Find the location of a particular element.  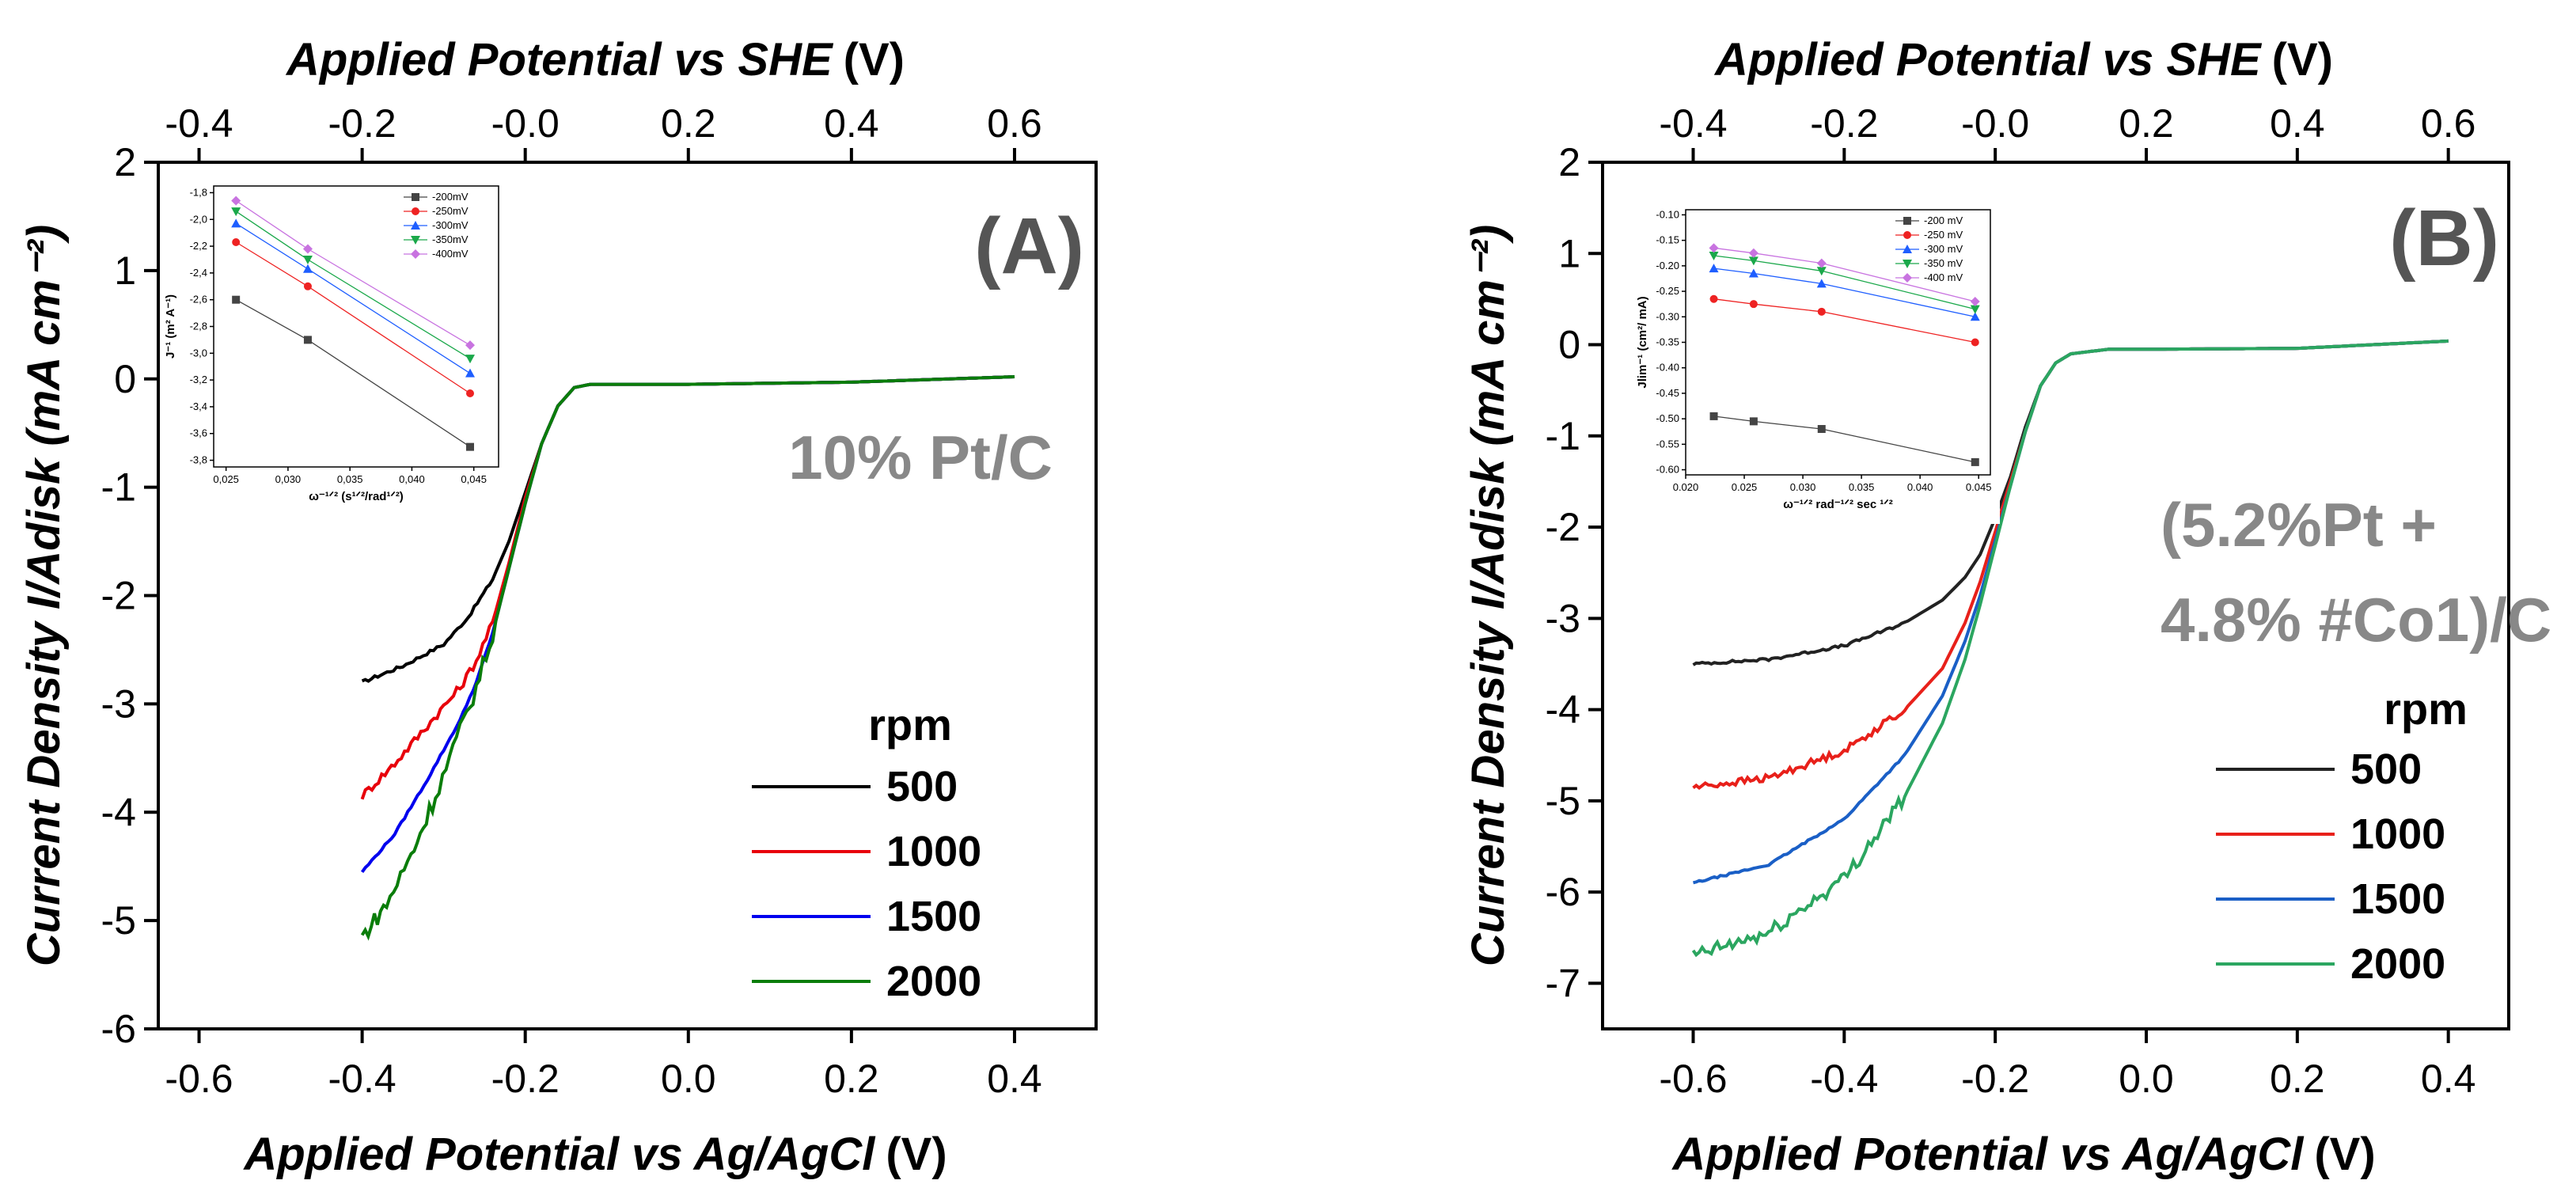

inset-x-tick-label: 0,030 is located at coordinates (288, 479).